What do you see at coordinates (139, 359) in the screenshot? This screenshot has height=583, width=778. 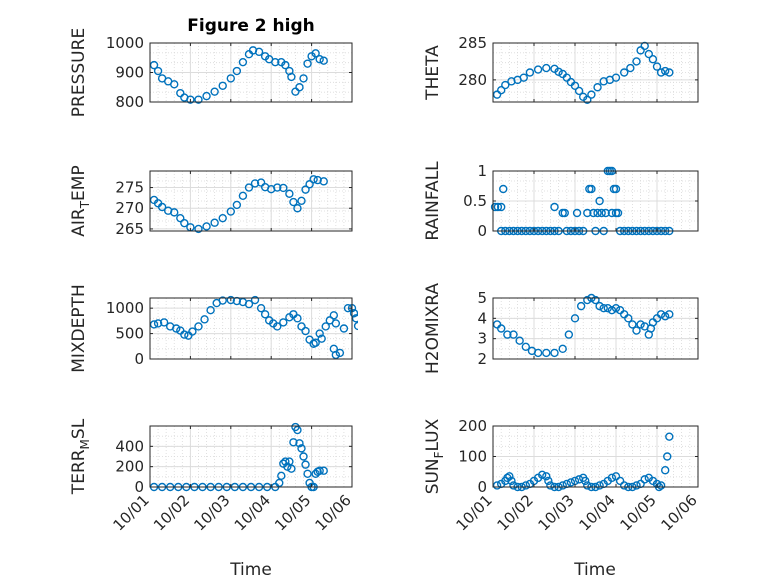 I see `y-tick-label: 0` at bounding box center [139, 359].